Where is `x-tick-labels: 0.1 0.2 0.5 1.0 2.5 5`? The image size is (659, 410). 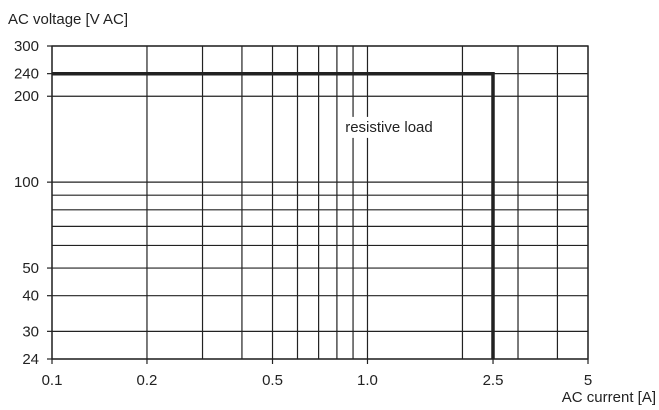
x-tick-labels: 0.1 0.2 0.5 1.0 2.5 5 is located at coordinates (317, 374).